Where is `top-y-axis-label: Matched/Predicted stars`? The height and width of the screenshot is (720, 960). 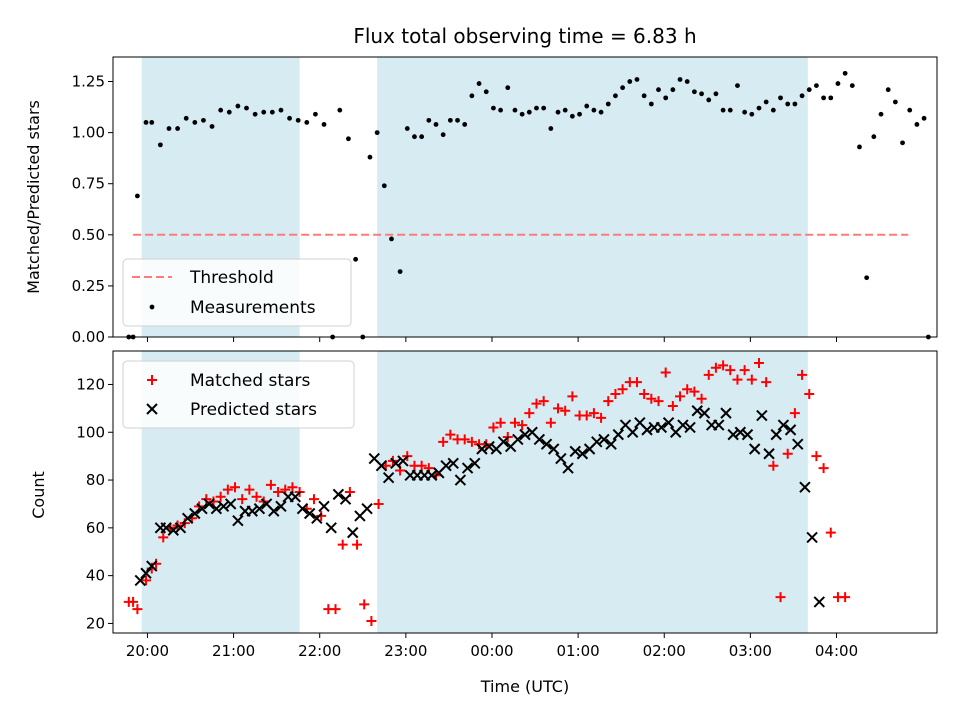 top-y-axis-label: Matched/Predicted stars is located at coordinates (33, 197).